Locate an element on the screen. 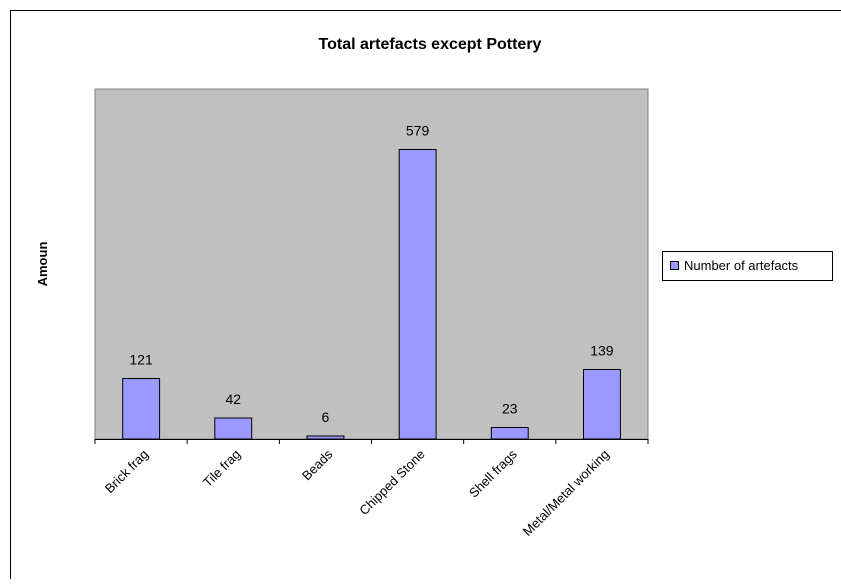 This screenshot has height=584, width=841. bar-shell-frags is located at coordinates (509, 434).